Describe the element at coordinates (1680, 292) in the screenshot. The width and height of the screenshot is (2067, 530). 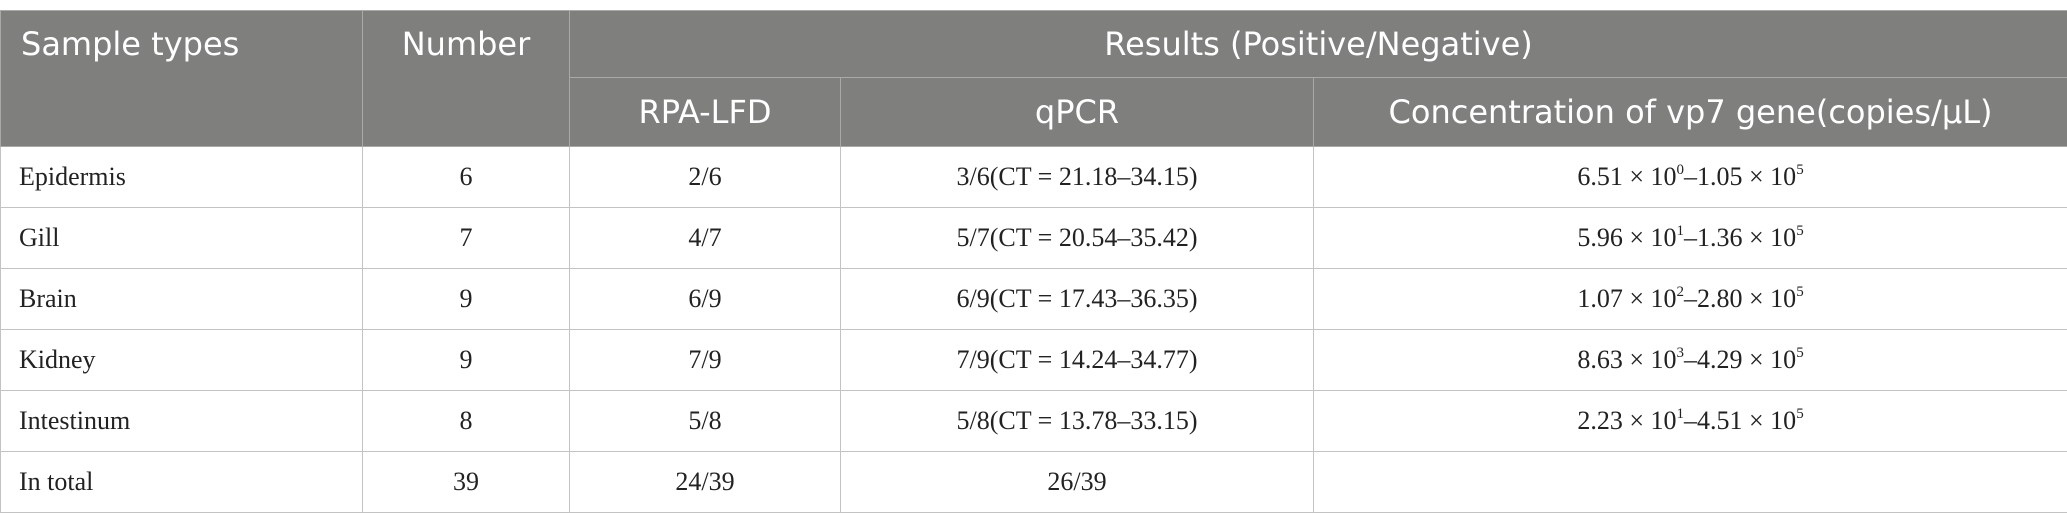
I see `exponent: 2` at that location.